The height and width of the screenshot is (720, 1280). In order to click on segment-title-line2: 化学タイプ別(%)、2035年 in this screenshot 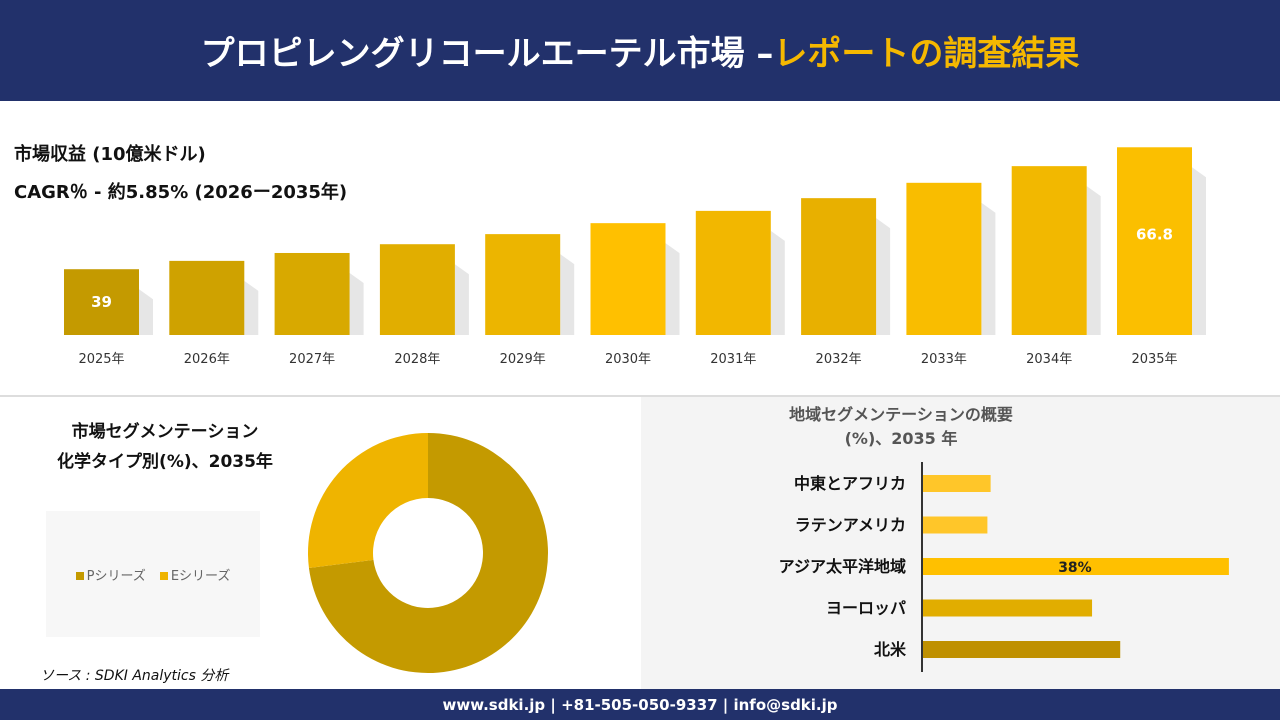, I will do `click(165, 462)`.